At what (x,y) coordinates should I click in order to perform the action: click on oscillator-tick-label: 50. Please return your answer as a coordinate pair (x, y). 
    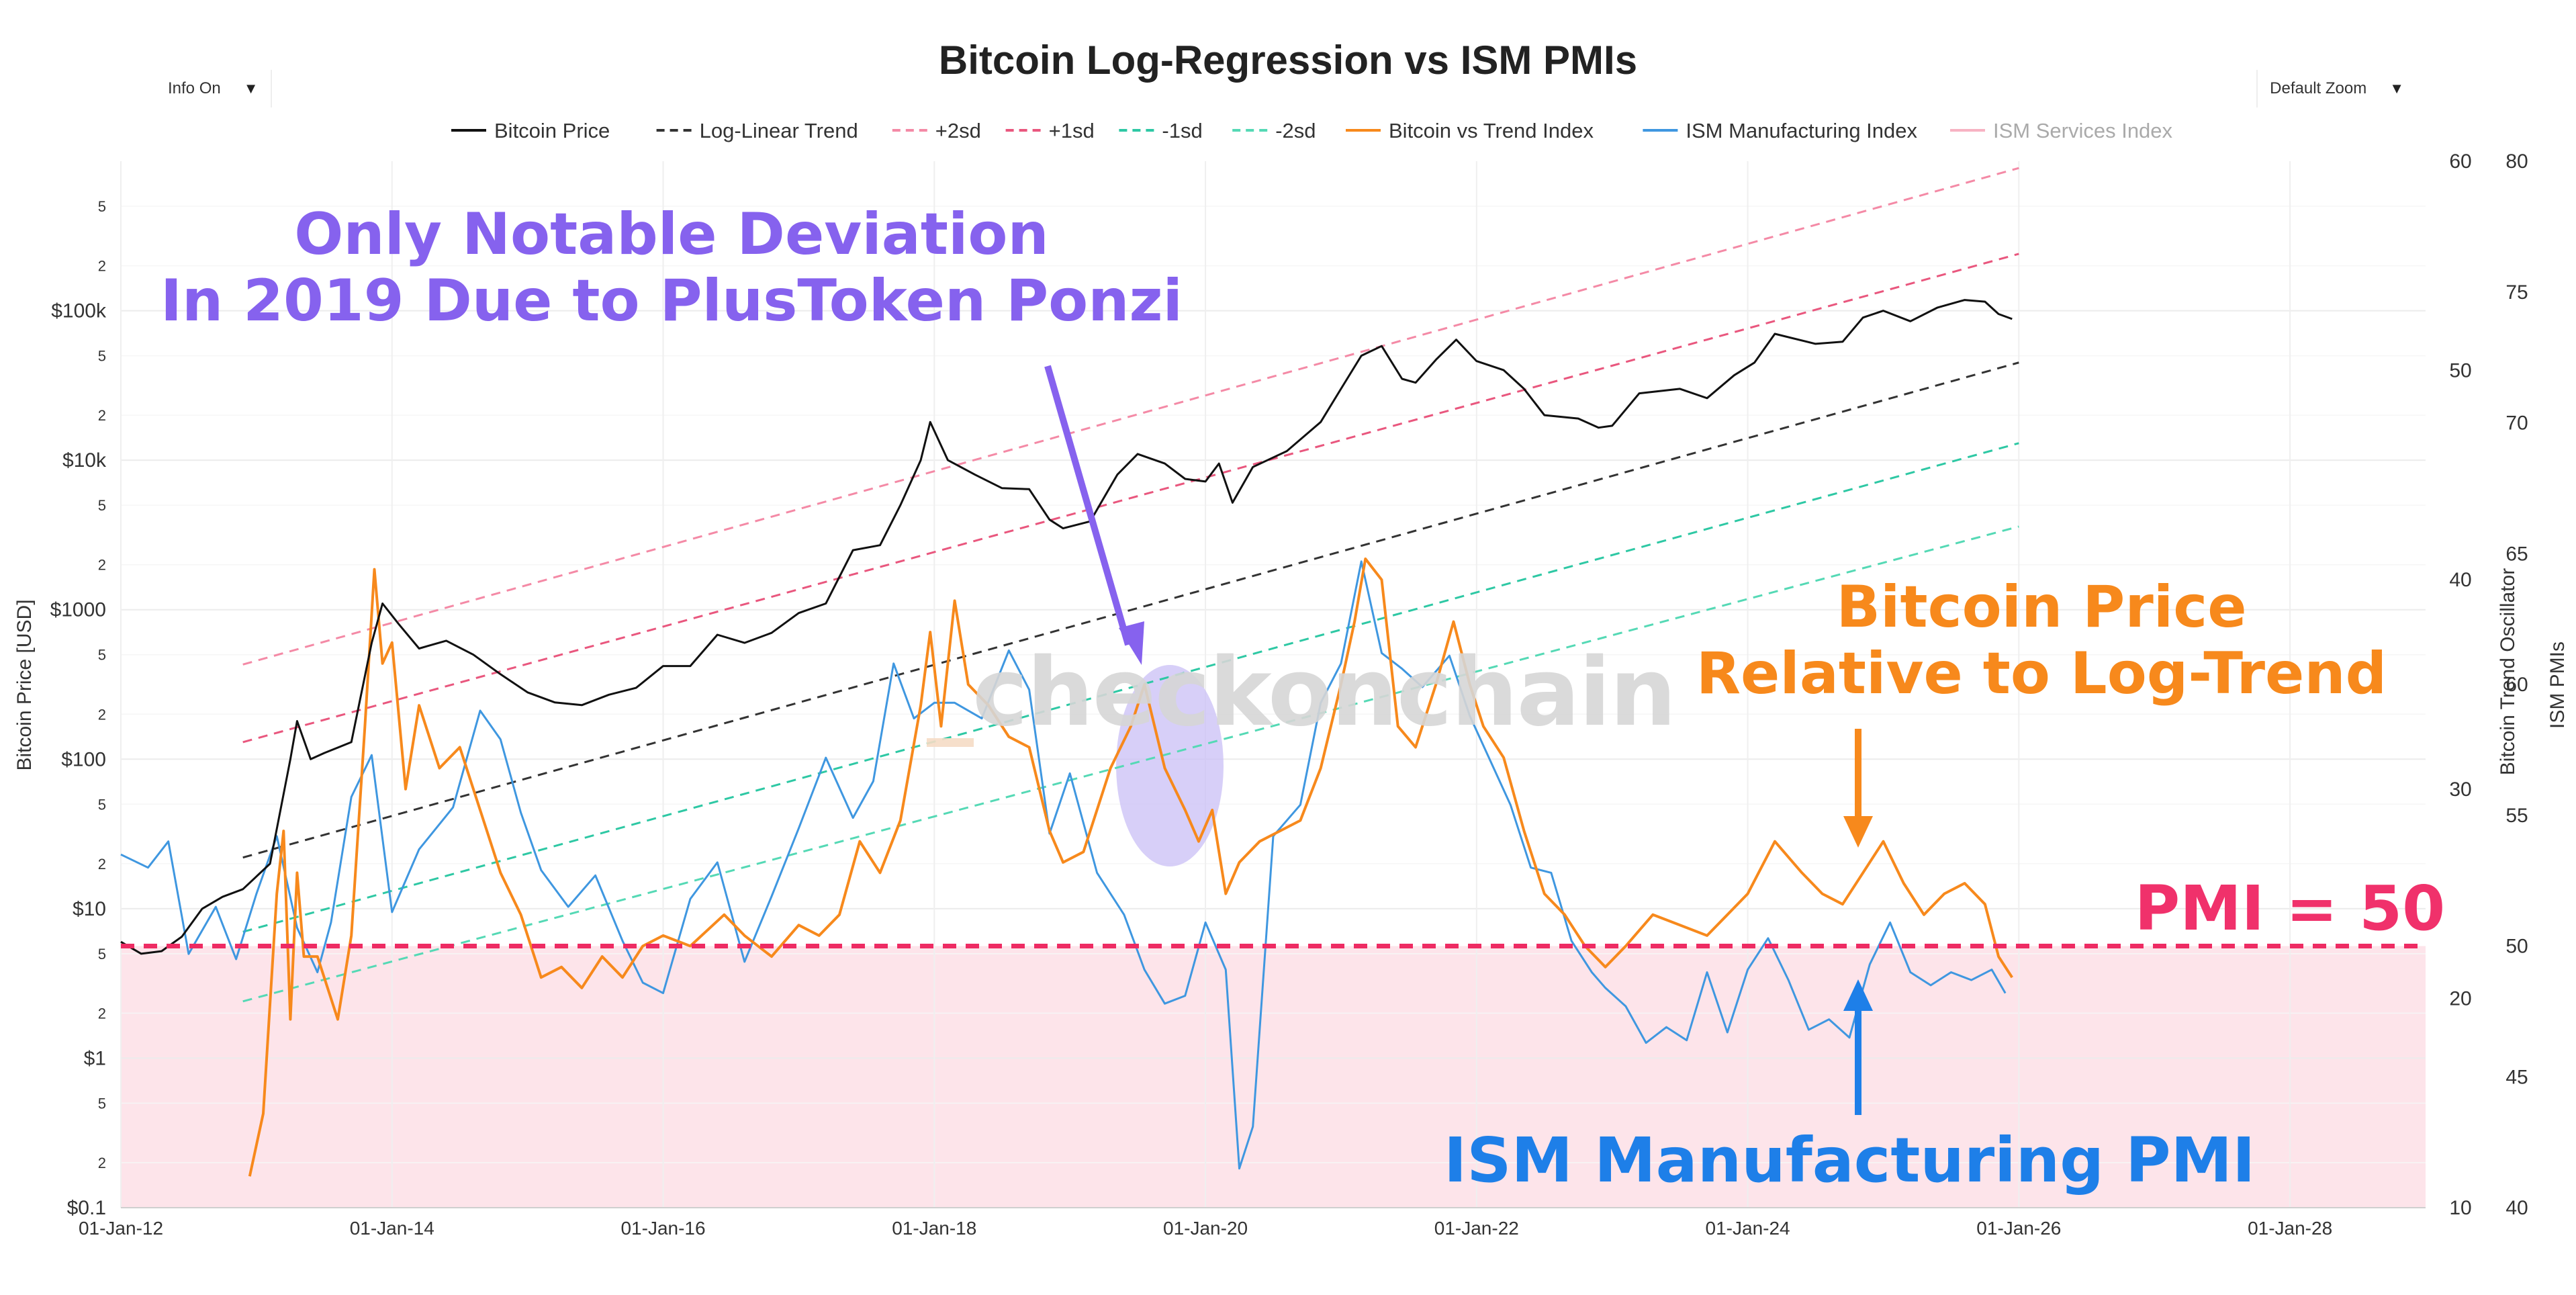
    Looking at the image, I should click on (2460, 371).